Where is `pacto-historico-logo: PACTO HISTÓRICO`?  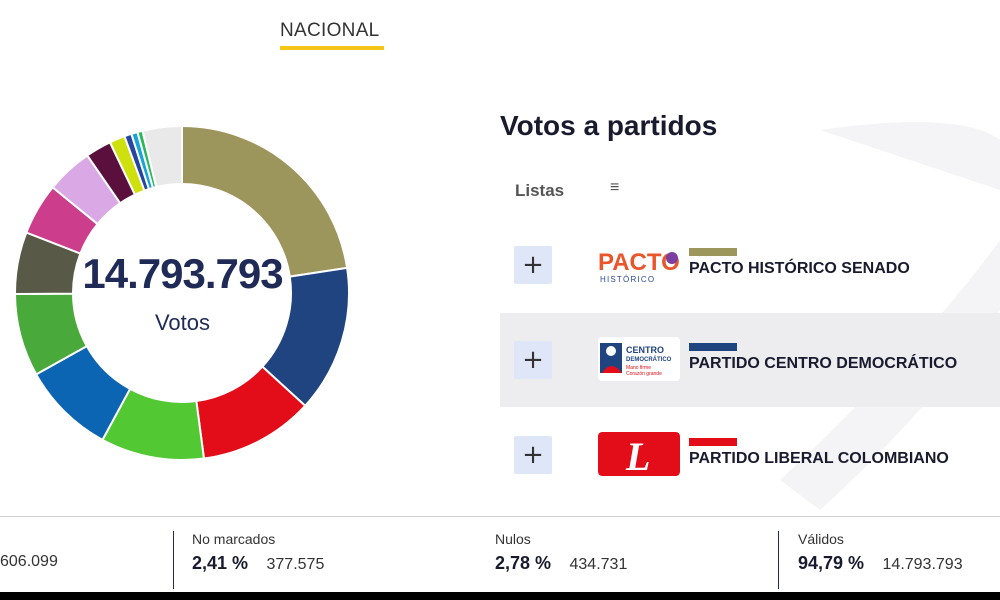 pacto-historico-logo: PACTO HISTÓRICO is located at coordinates (639, 264).